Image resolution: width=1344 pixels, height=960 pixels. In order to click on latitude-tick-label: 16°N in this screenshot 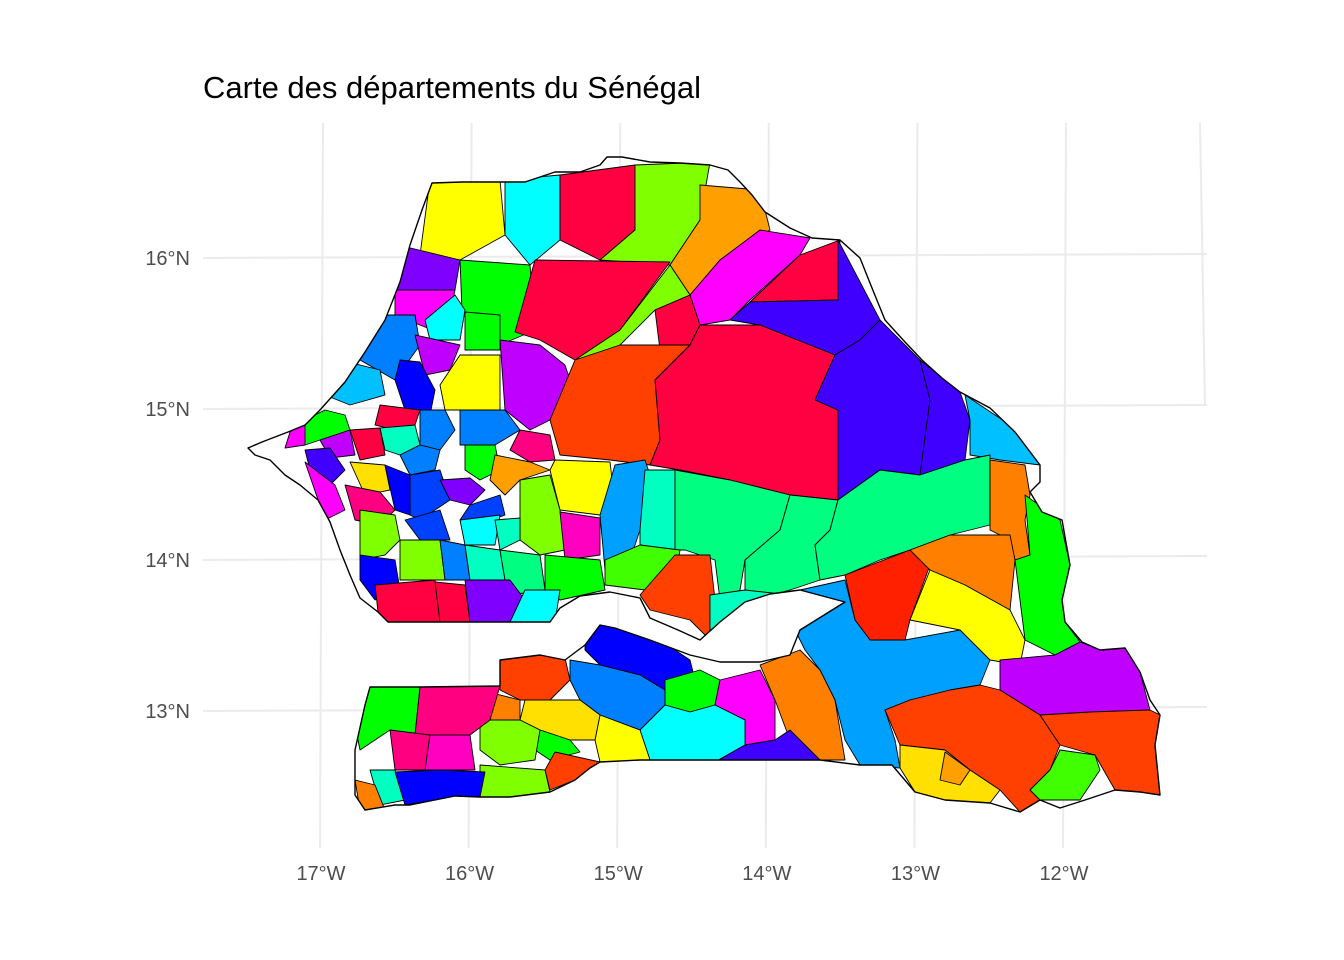, I will do `click(167, 259)`.